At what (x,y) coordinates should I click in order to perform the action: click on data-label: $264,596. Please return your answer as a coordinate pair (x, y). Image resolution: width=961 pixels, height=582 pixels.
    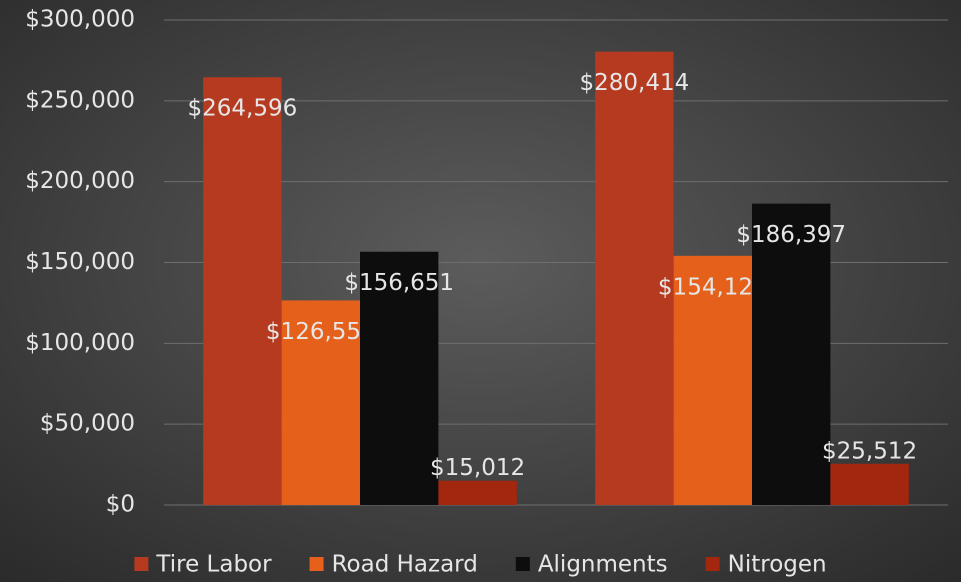
    Looking at the image, I should click on (243, 109).